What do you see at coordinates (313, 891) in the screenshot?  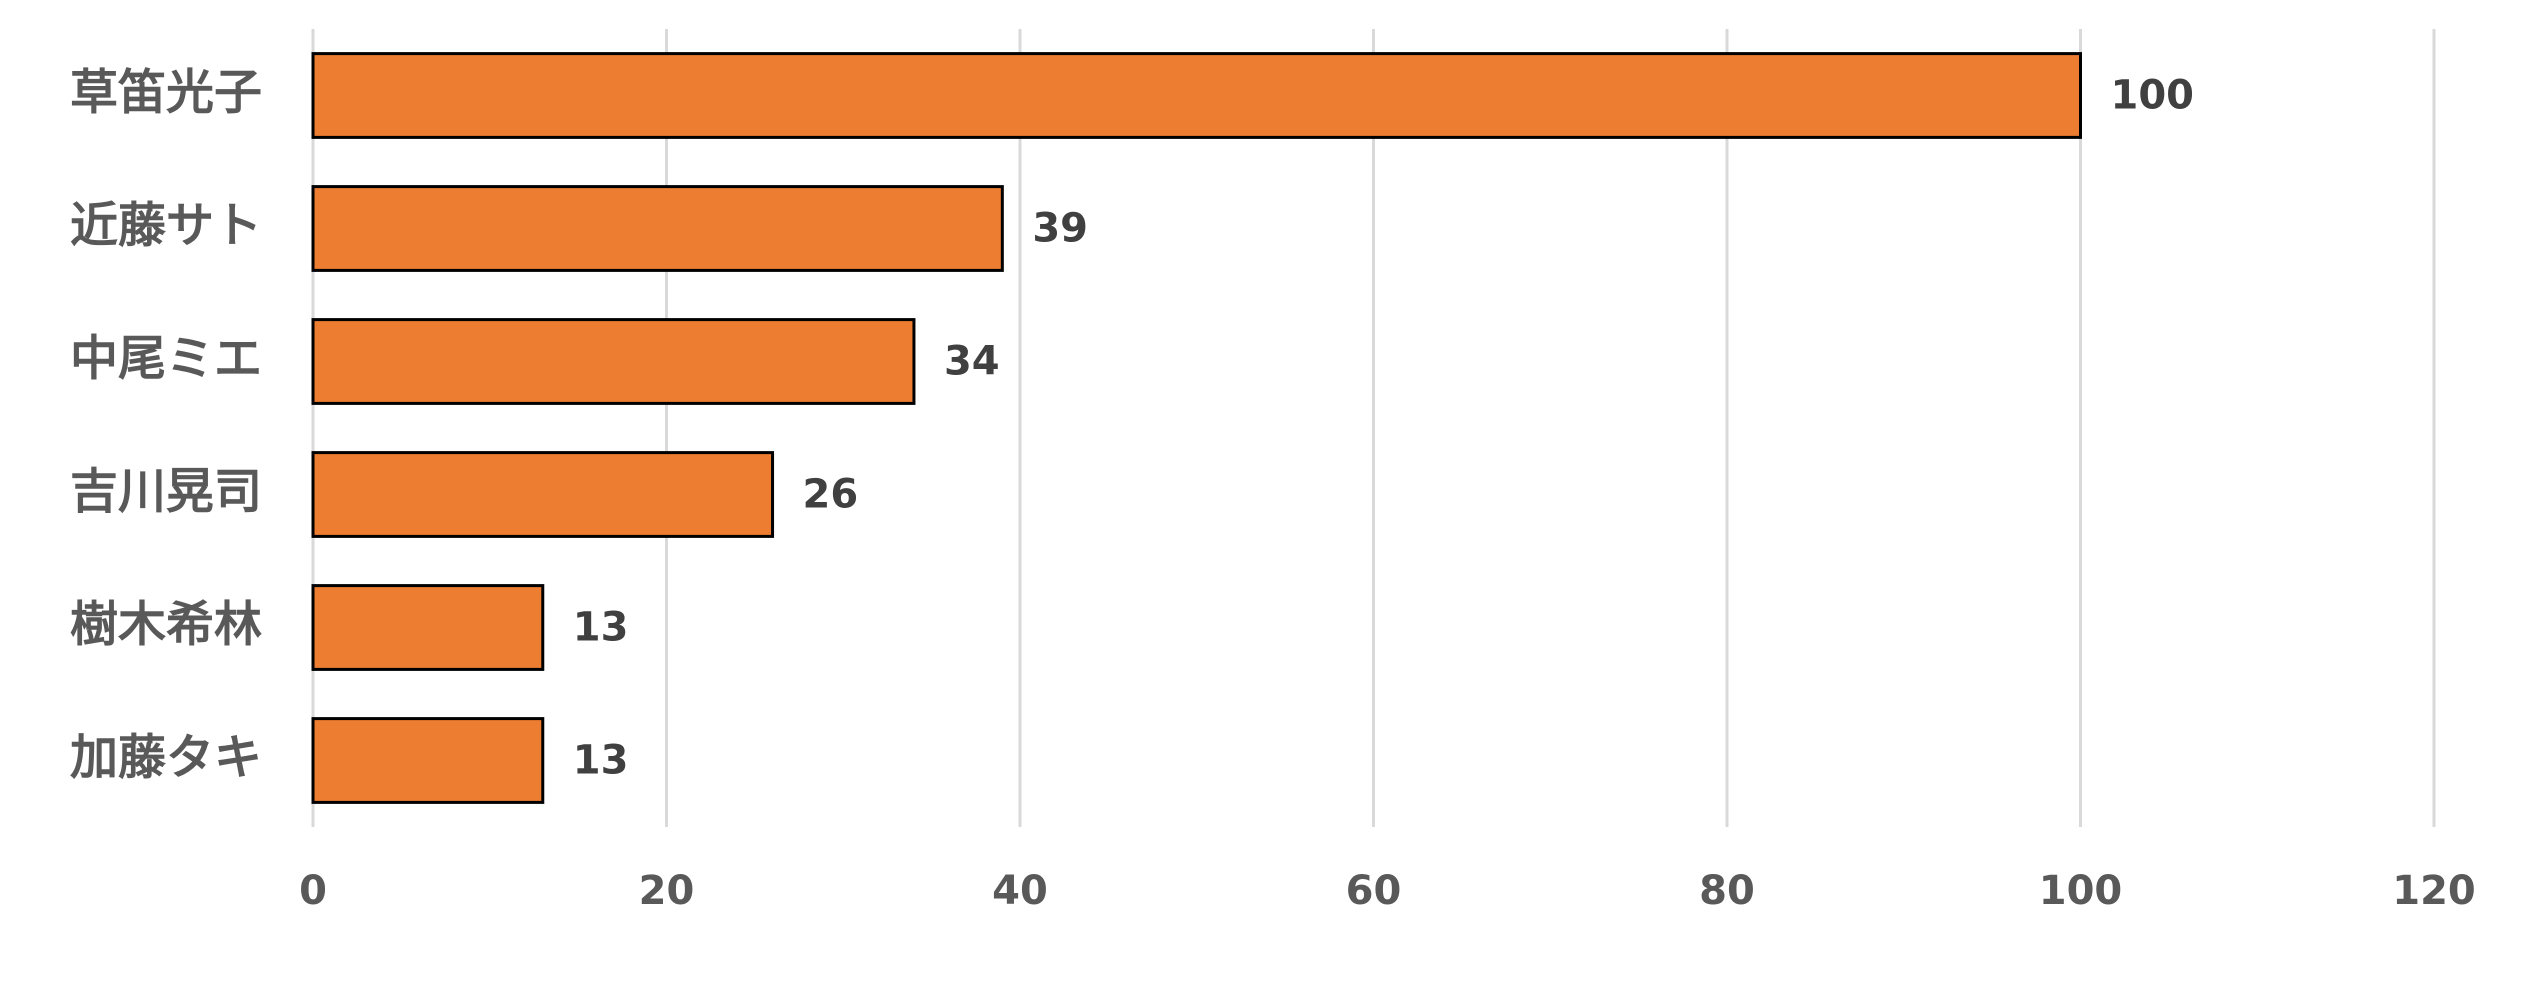 I see `x-tick-label: 0` at bounding box center [313, 891].